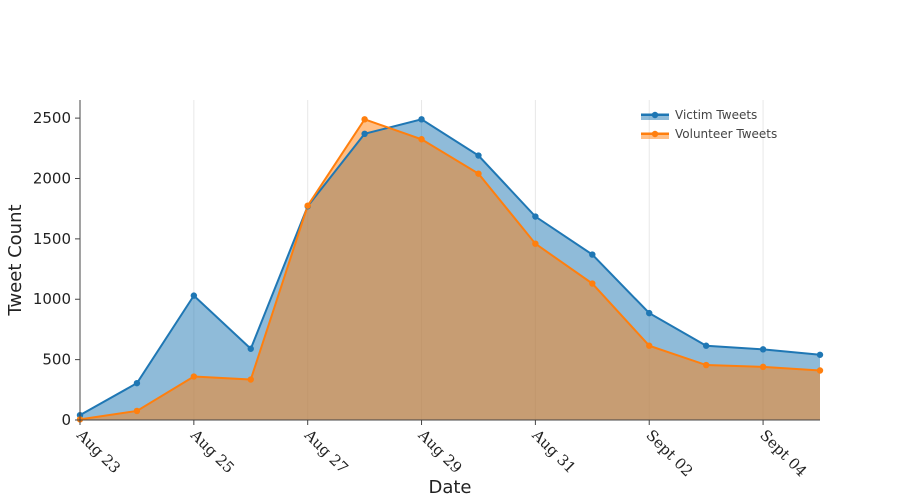 Image resolution: width=900 pixels, height=500 pixels. Describe the element at coordinates (783, 453) in the screenshot. I see `x-tick-label: Sept 04` at that location.